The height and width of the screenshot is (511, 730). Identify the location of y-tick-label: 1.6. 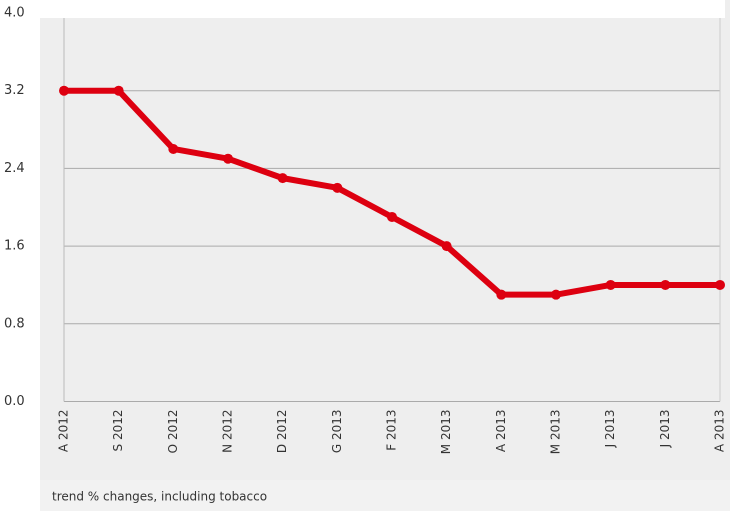
(14, 246).